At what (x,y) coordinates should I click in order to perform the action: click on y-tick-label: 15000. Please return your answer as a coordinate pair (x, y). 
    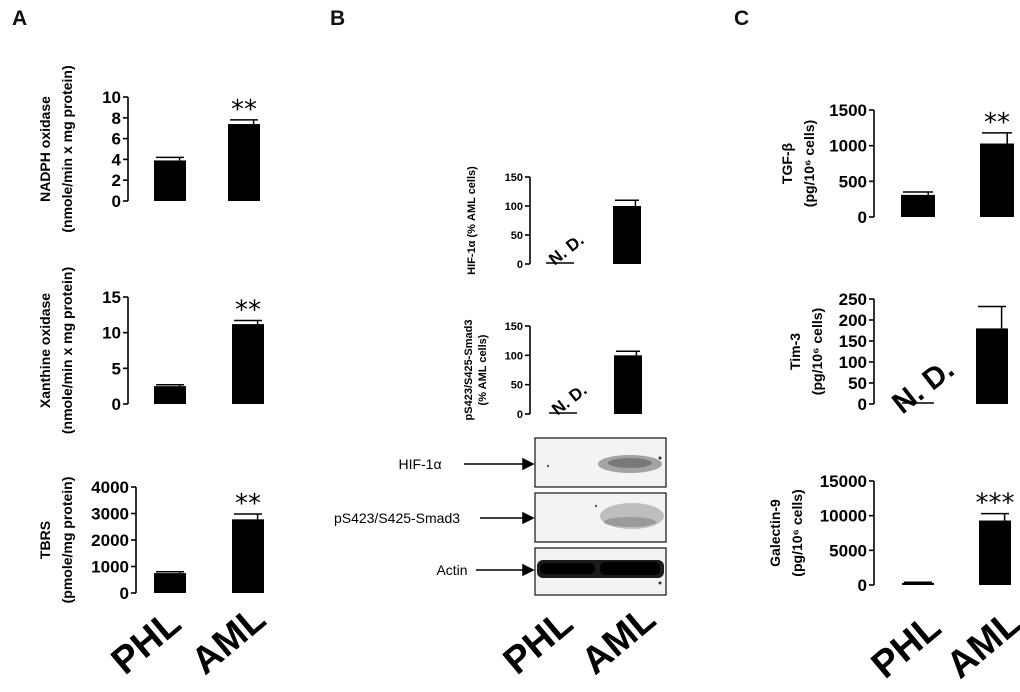
    Looking at the image, I should click on (843, 481).